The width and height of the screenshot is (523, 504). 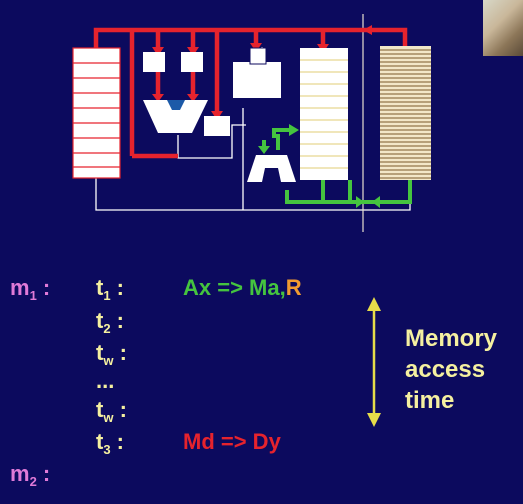 I want to click on green-arrowheads, so click(x=319, y=166).